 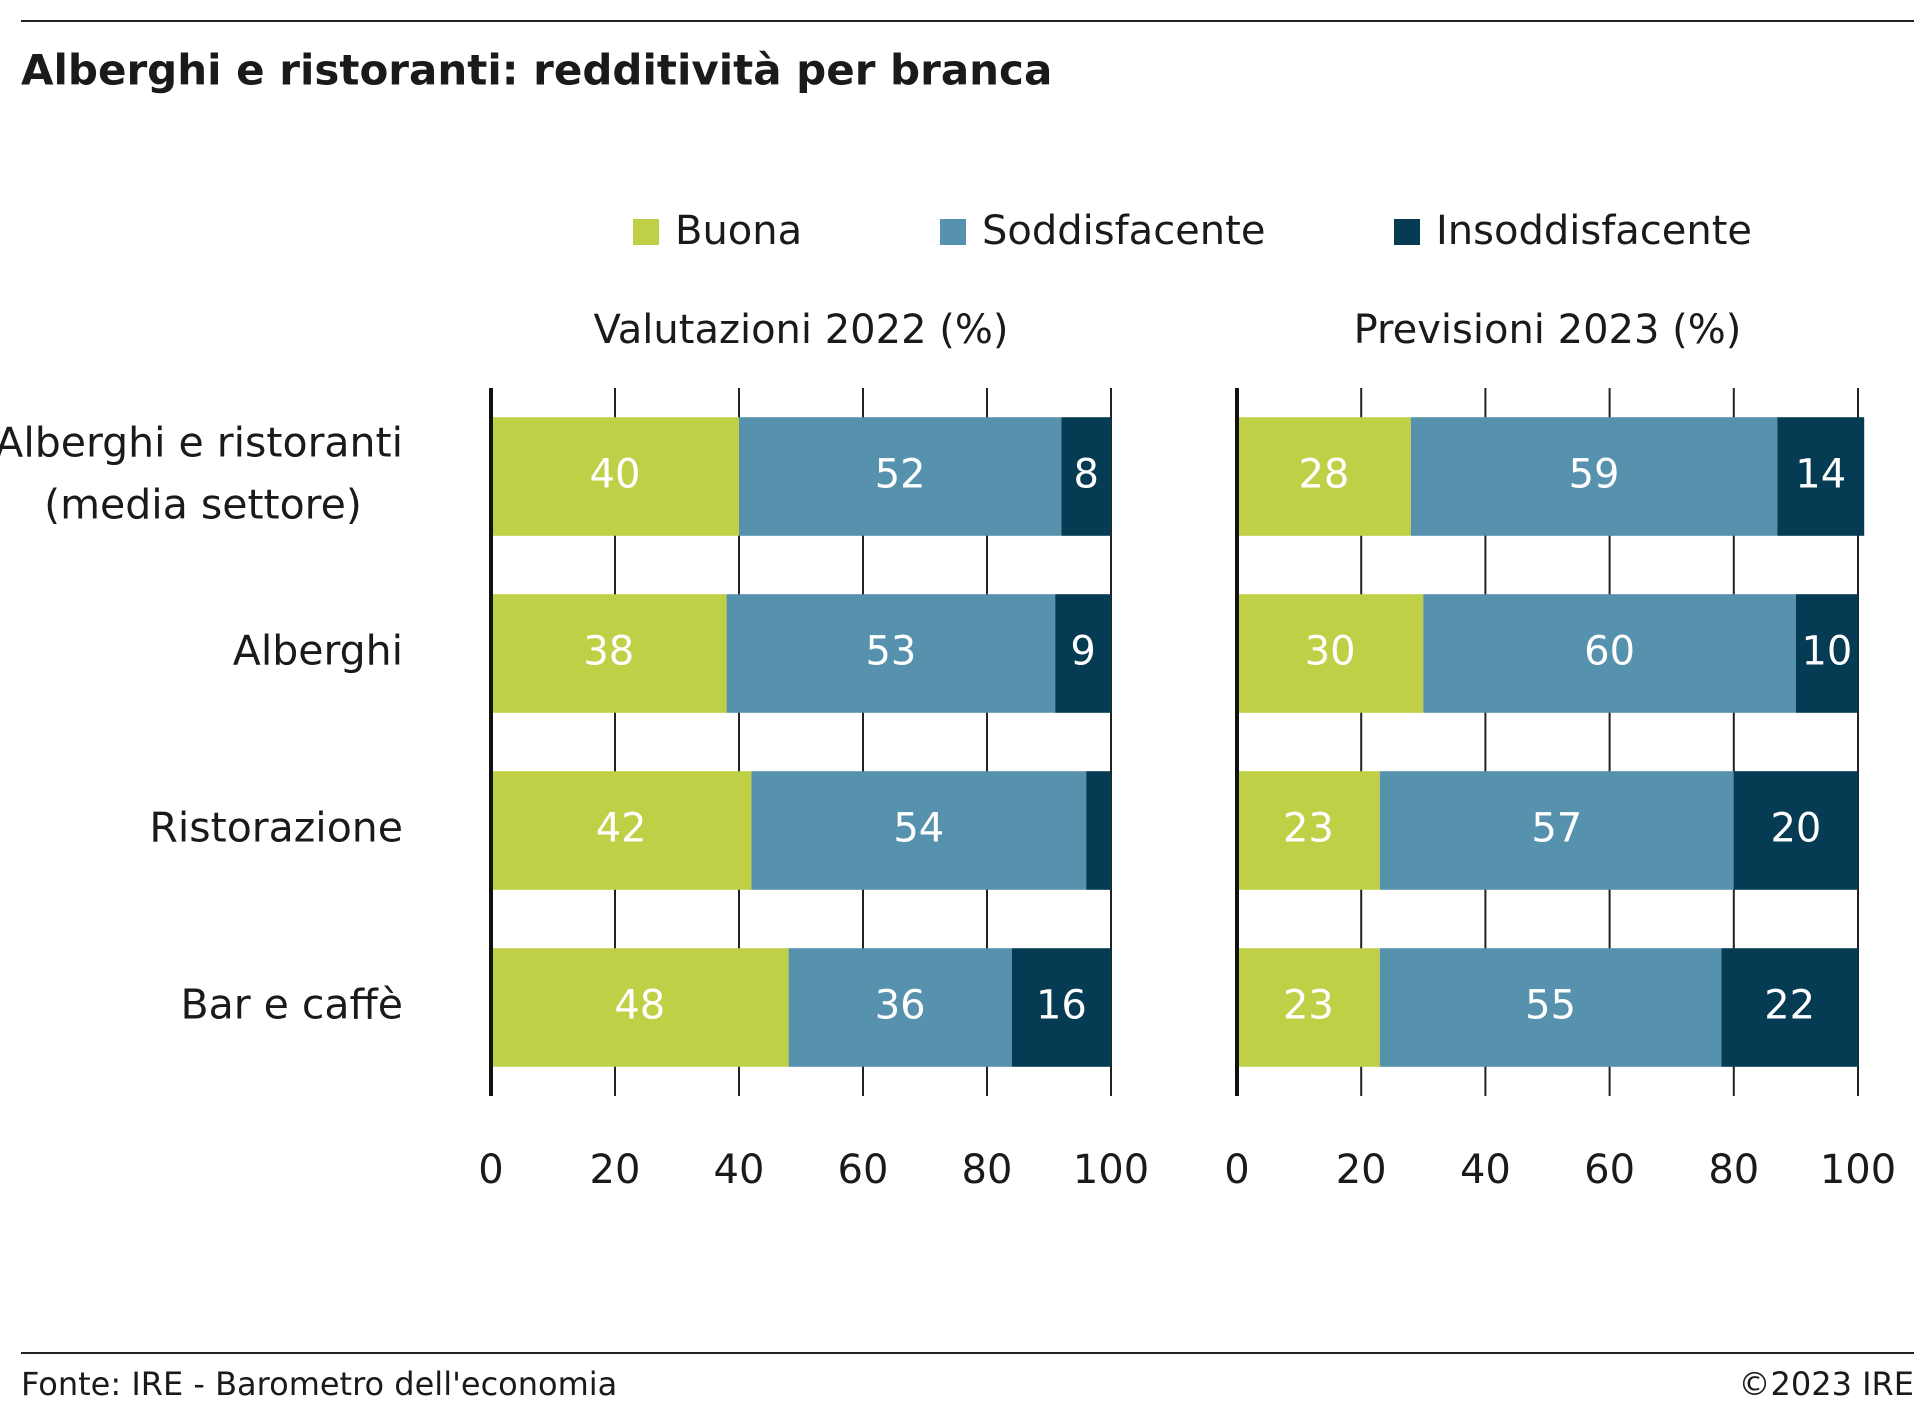 I want to click on category-label: Bar e caffè, so click(x=291, y=1005).